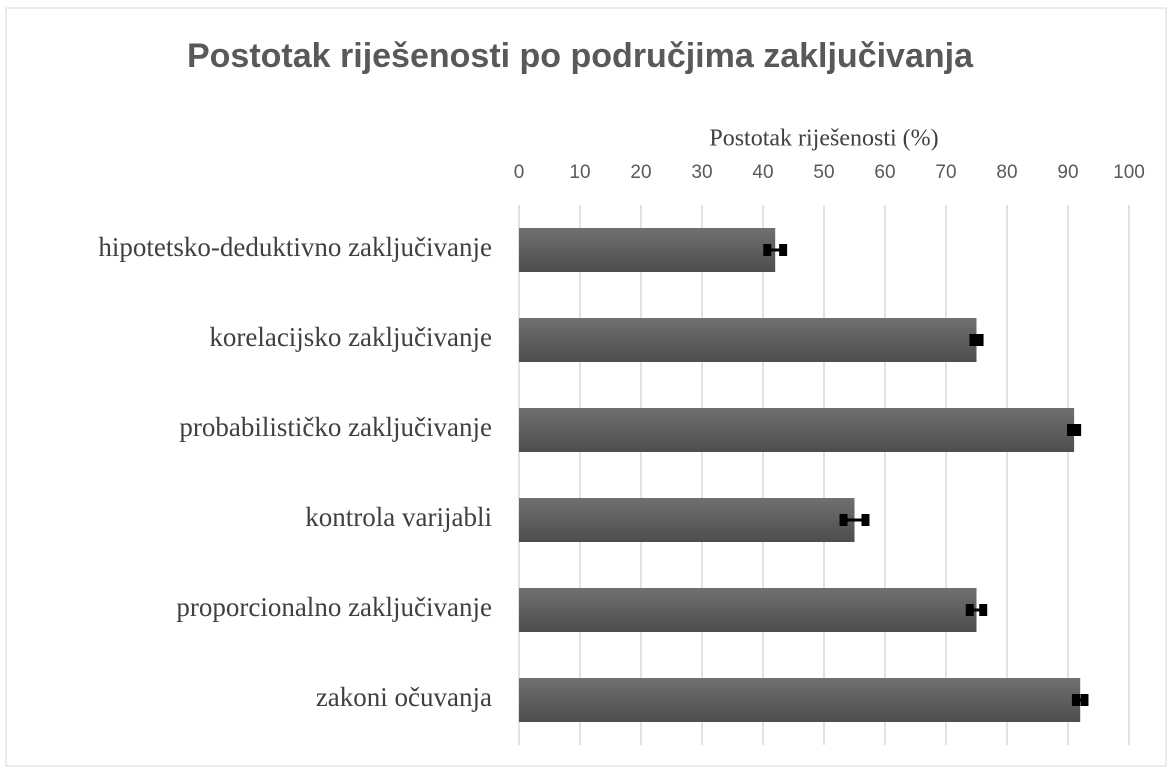 Image resolution: width=1170 pixels, height=769 pixels. Describe the element at coordinates (945, 172) in the screenshot. I see `x-tick-label: 70` at that location.